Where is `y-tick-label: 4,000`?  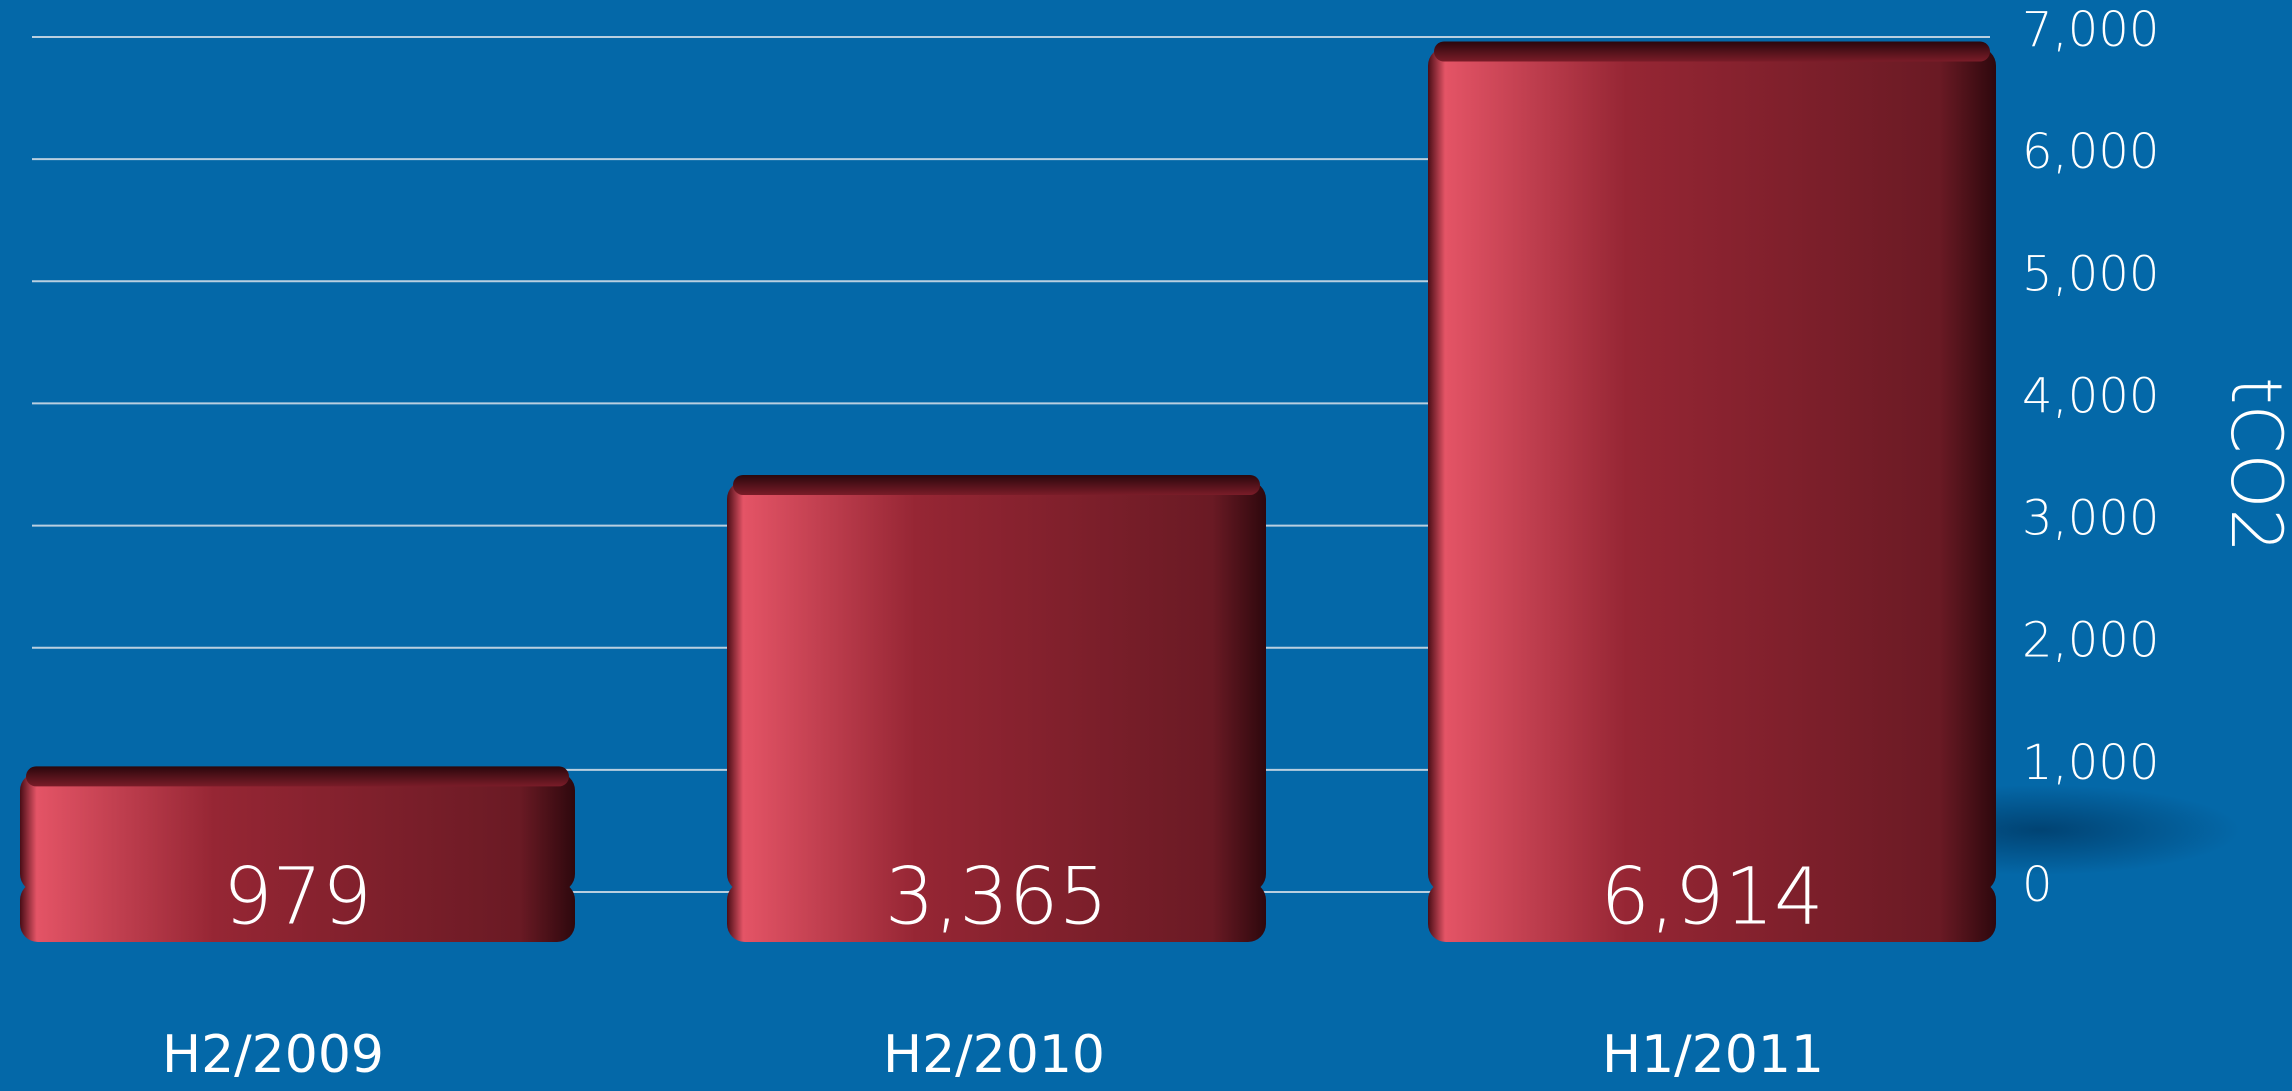
y-tick-label: 4,000 is located at coordinates (2090, 396).